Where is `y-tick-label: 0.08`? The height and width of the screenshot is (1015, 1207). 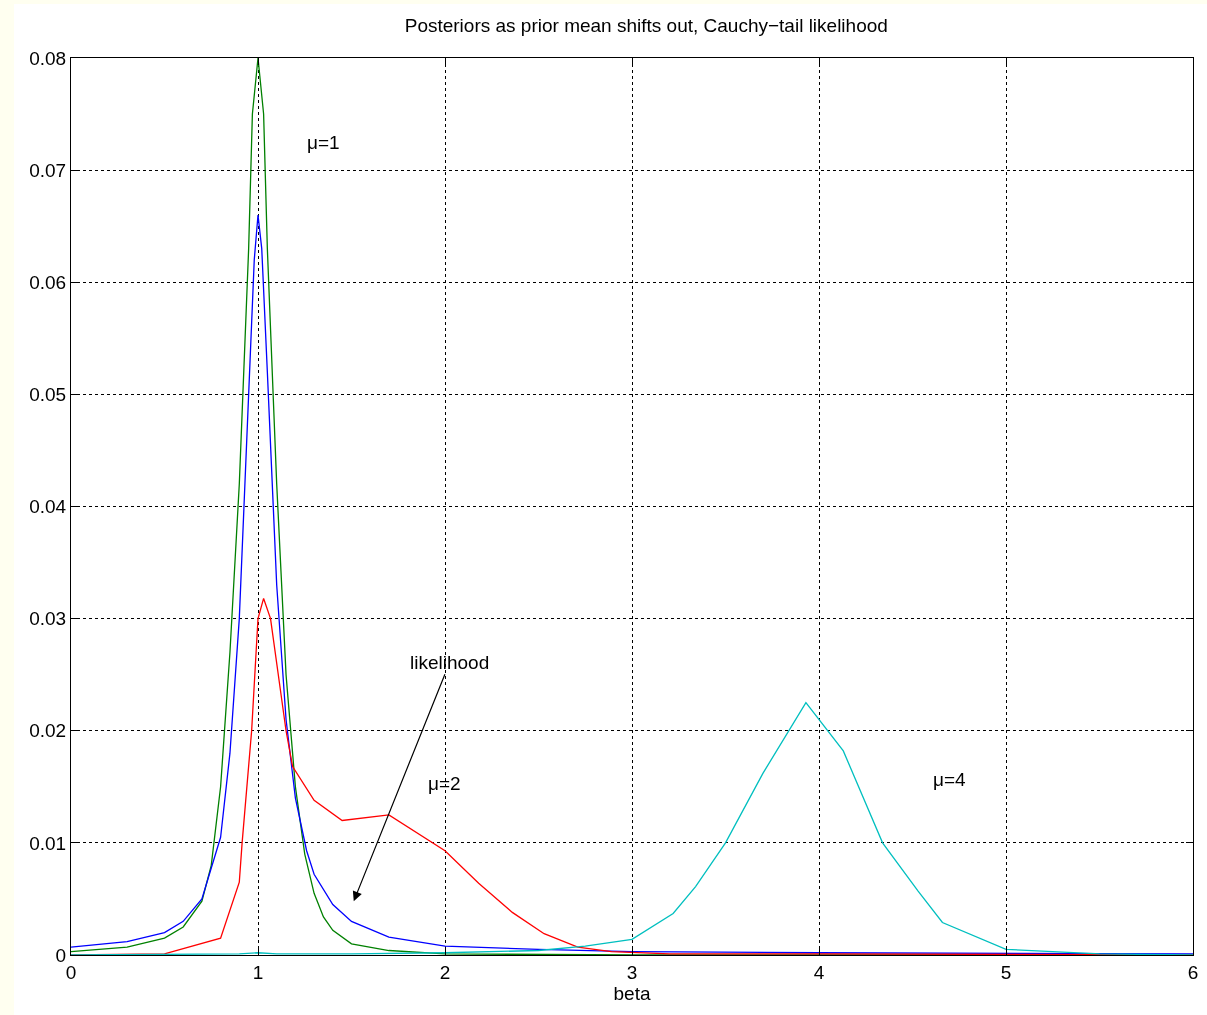 y-tick-label: 0.08 is located at coordinates (48, 58).